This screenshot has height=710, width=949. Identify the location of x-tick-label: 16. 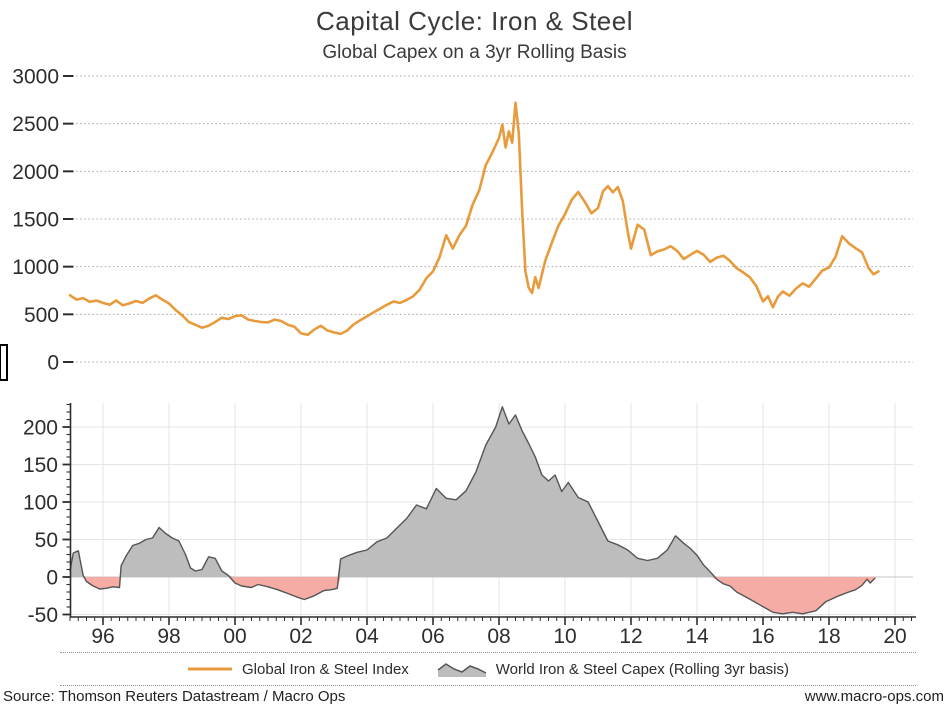
(762, 636).